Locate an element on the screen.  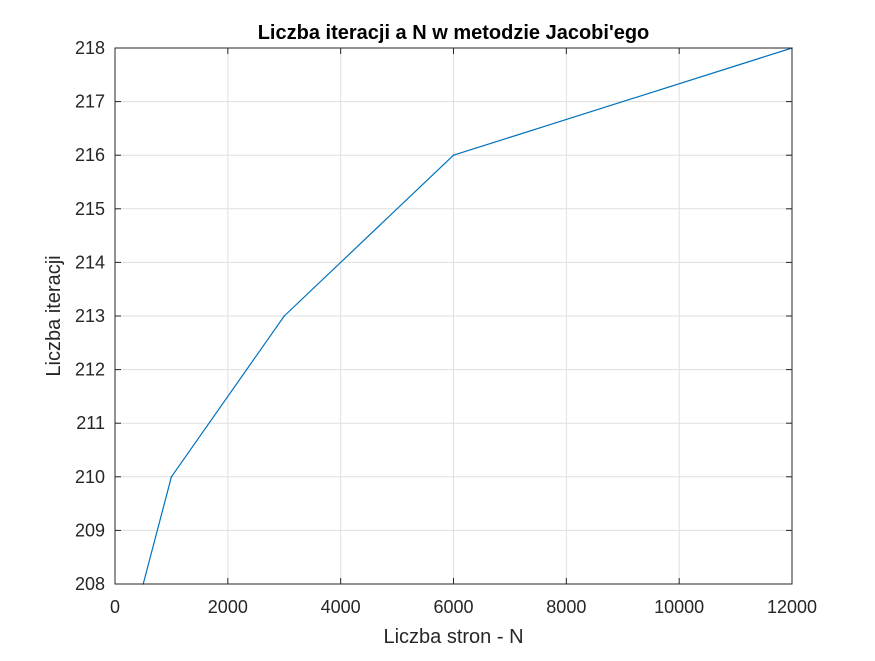
x-tick-label: 10000 is located at coordinates (679, 607).